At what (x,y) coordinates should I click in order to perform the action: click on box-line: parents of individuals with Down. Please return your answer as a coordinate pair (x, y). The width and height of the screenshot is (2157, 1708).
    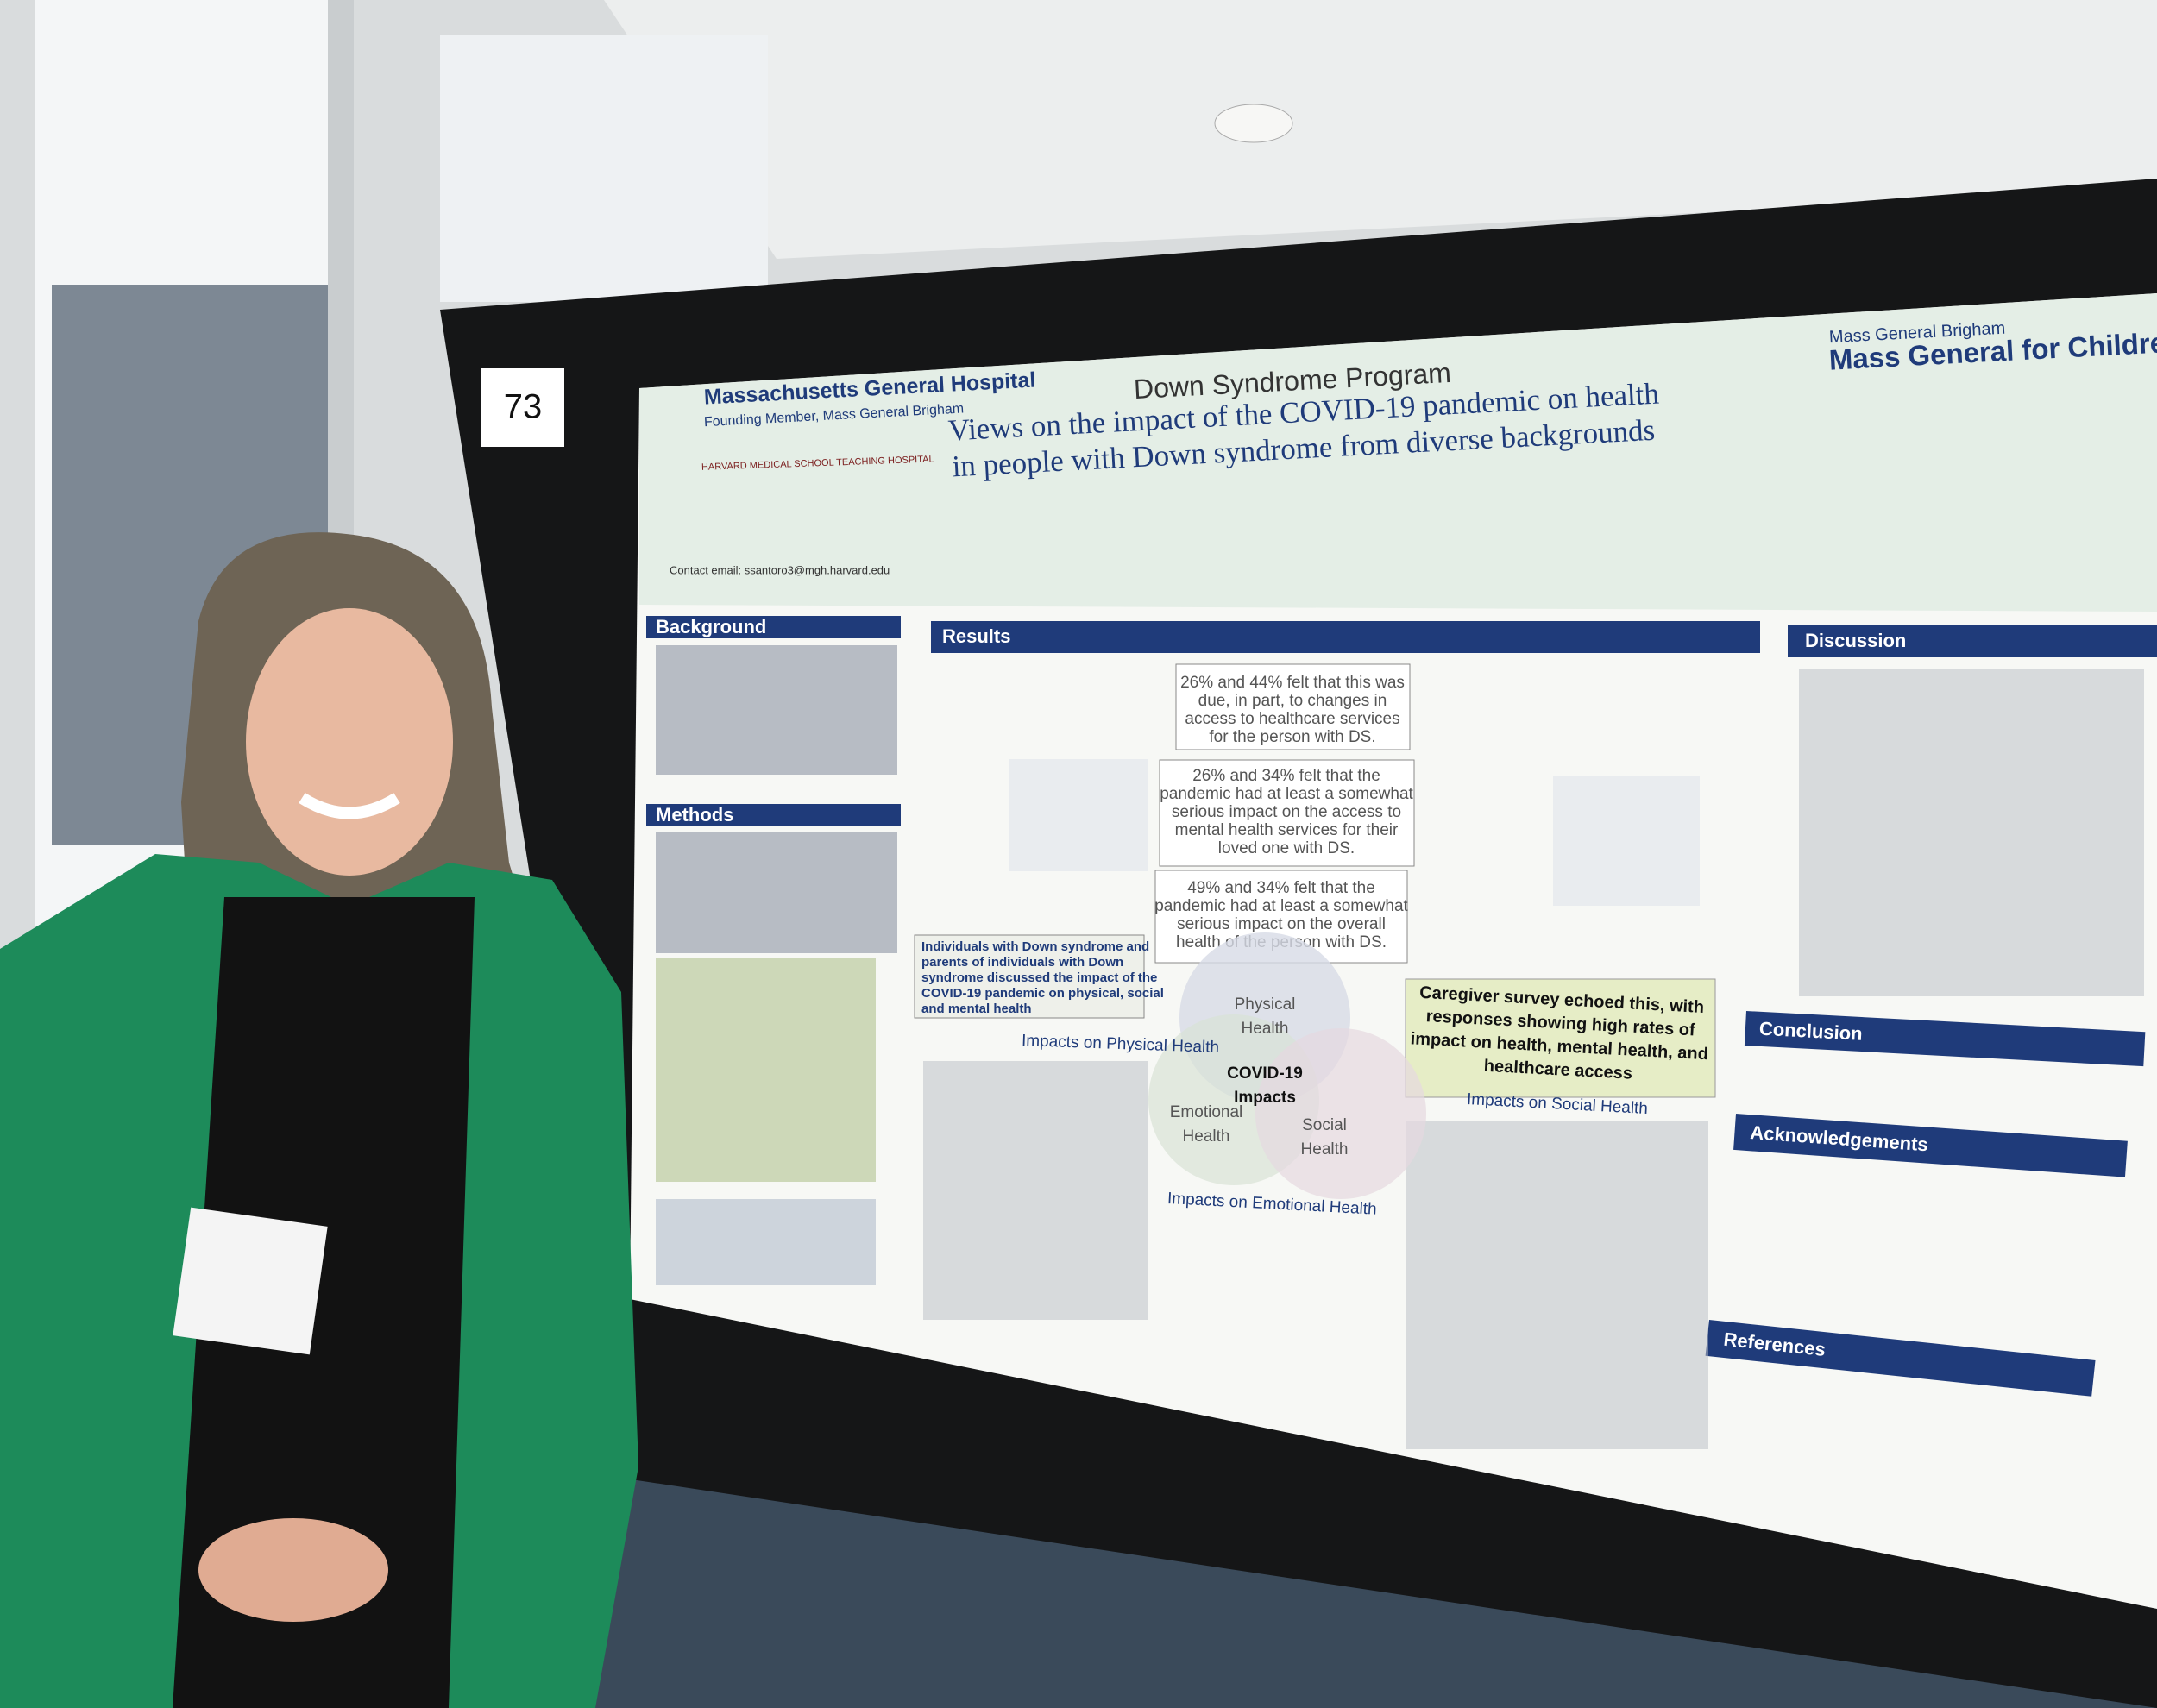
    Looking at the image, I should click on (1022, 962).